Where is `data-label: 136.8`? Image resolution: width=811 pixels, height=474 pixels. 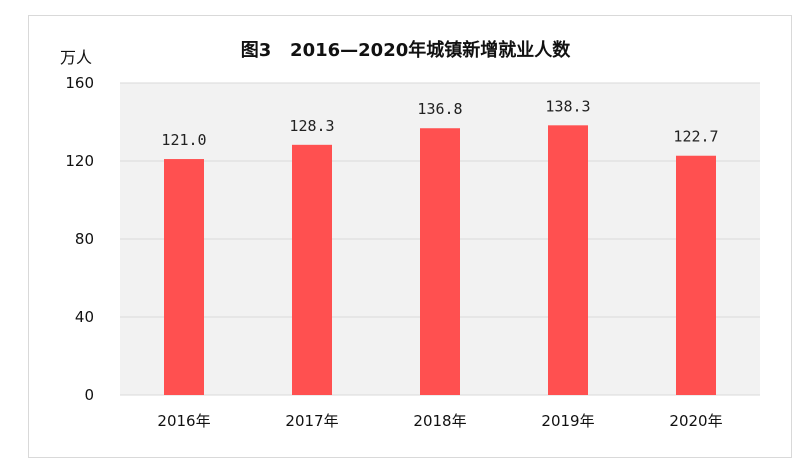 data-label: 136.8 is located at coordinates (439, 109).